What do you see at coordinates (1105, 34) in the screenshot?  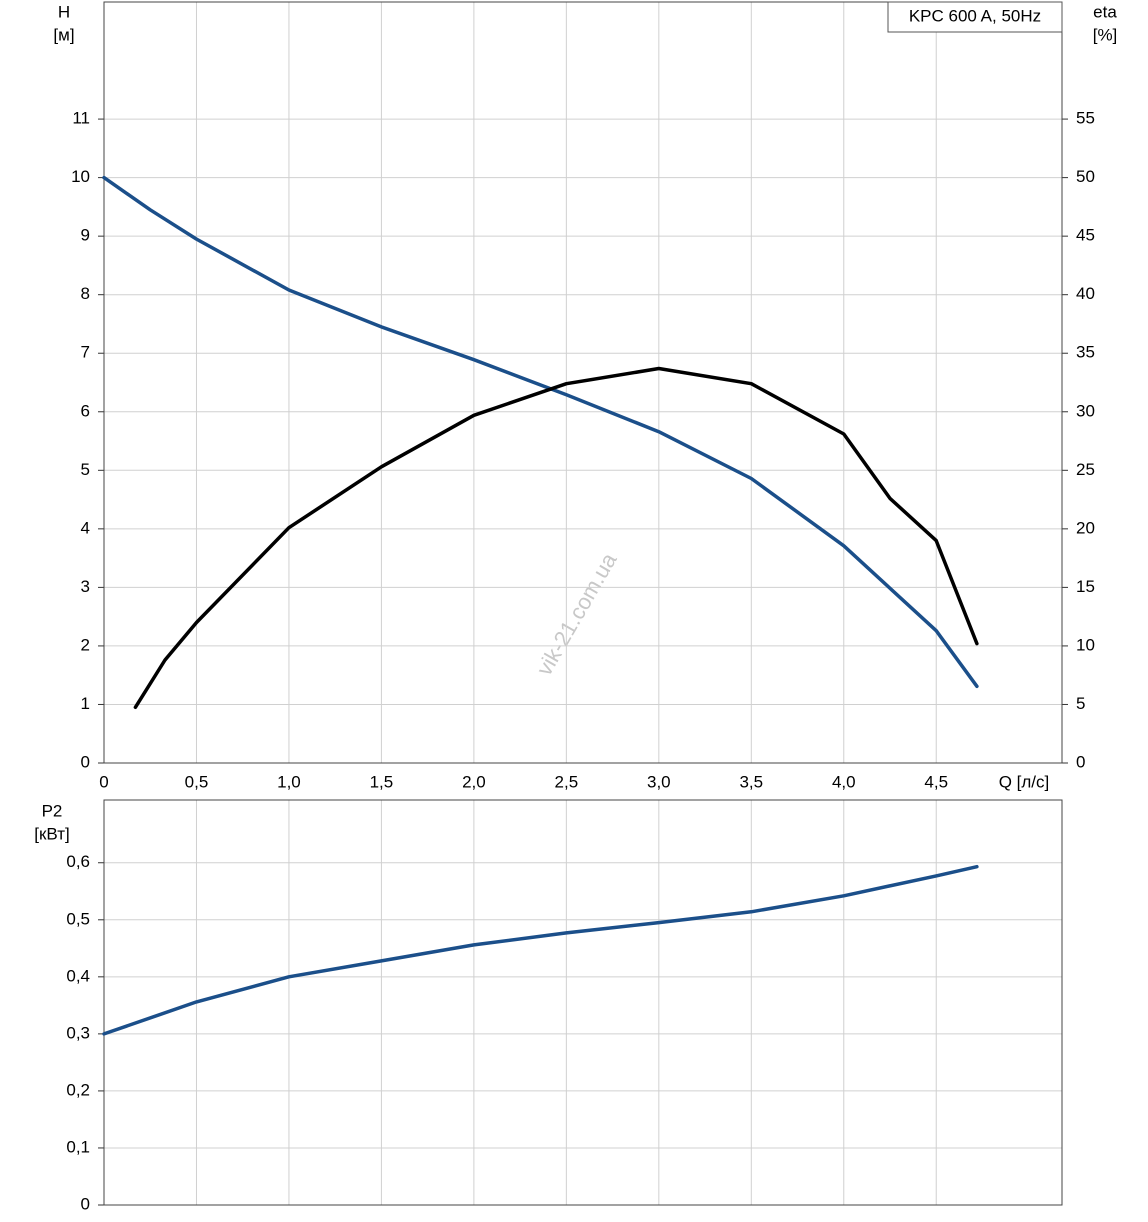 I see `y2-axis-unit: [%]` at bounding box center [1105, 34].